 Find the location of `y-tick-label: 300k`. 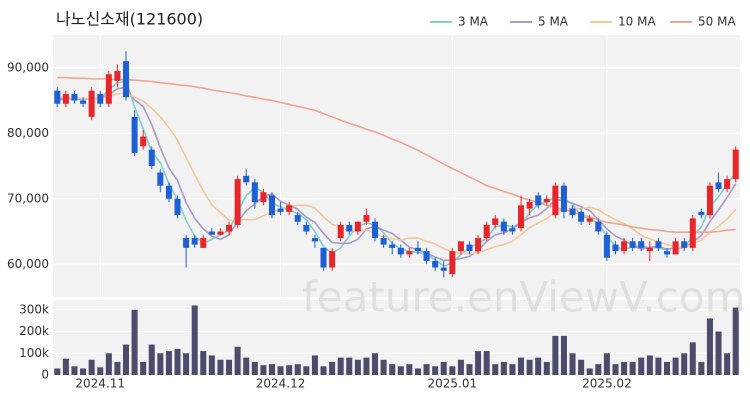

y-tick-label: 300k is located at coordinates (34, 309).